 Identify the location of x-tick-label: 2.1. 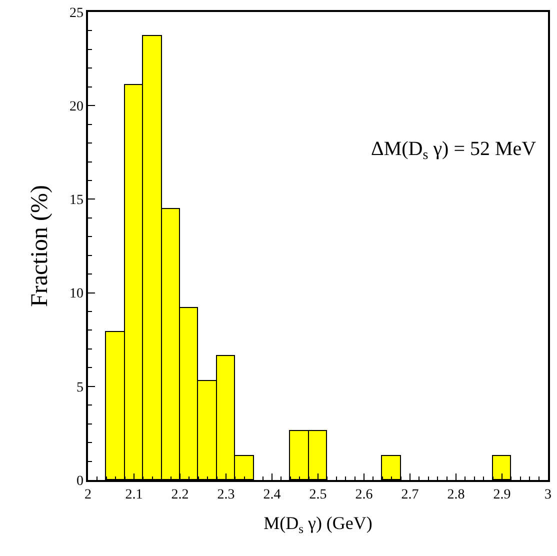
(134, 495).